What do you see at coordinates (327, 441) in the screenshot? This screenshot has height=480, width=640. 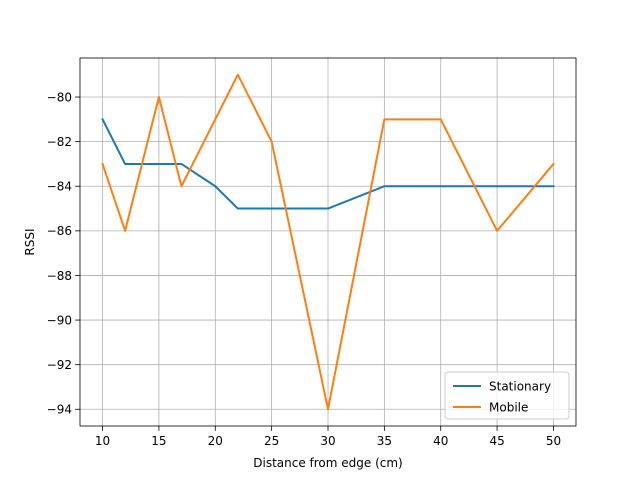 I see `x-tick-label: 30` at bounding box center [327, 441].